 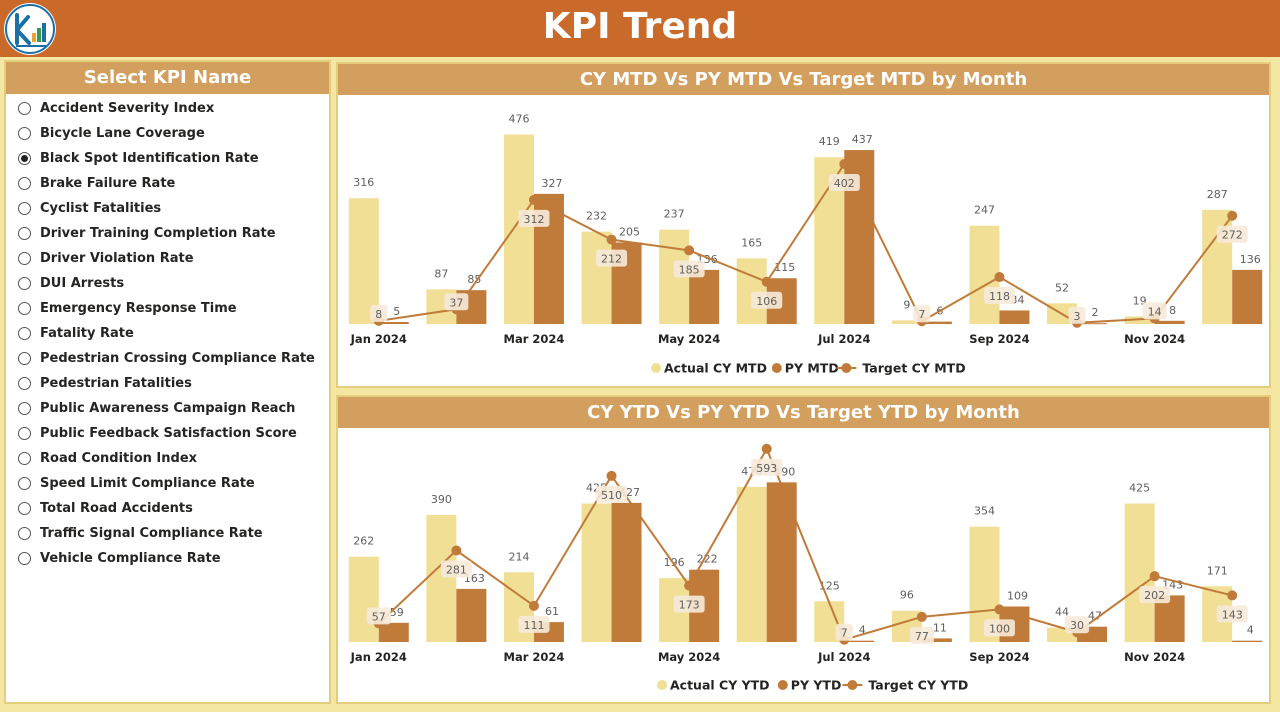 I want to click on kpi-option: Black Spot Identification Rate, so click(x=166, y=158).